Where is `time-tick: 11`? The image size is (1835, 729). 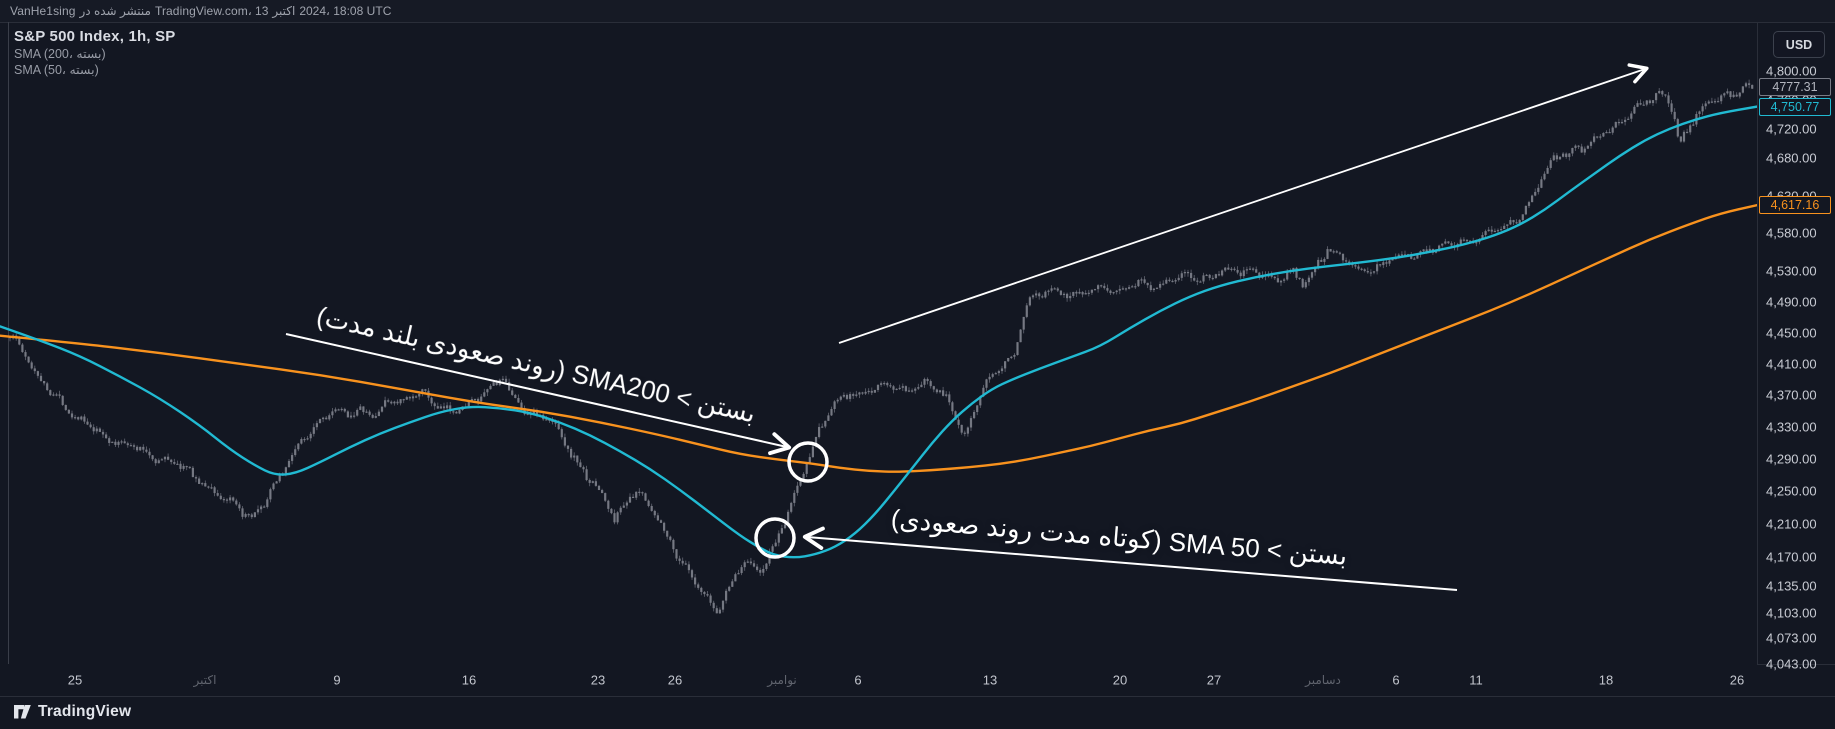 time-tick: 11 is located at coordinates (1476, 680).